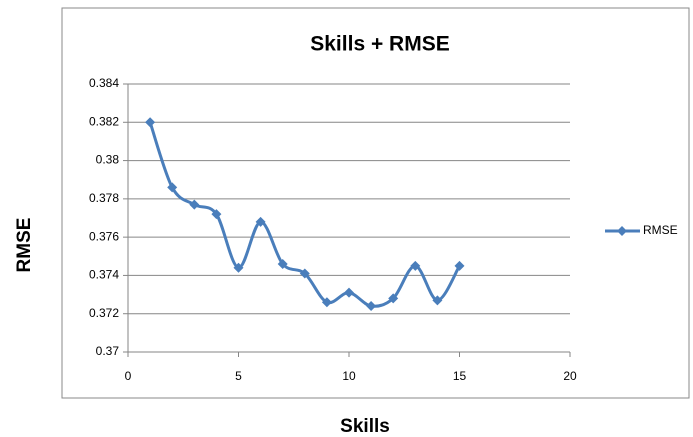 The width and height of the screenshot is (693, 437). What do you see at coordinates (379, 44) in the screenshot?
I see `chart-title: Skills + RMSE` at bounding box center [379, 44].